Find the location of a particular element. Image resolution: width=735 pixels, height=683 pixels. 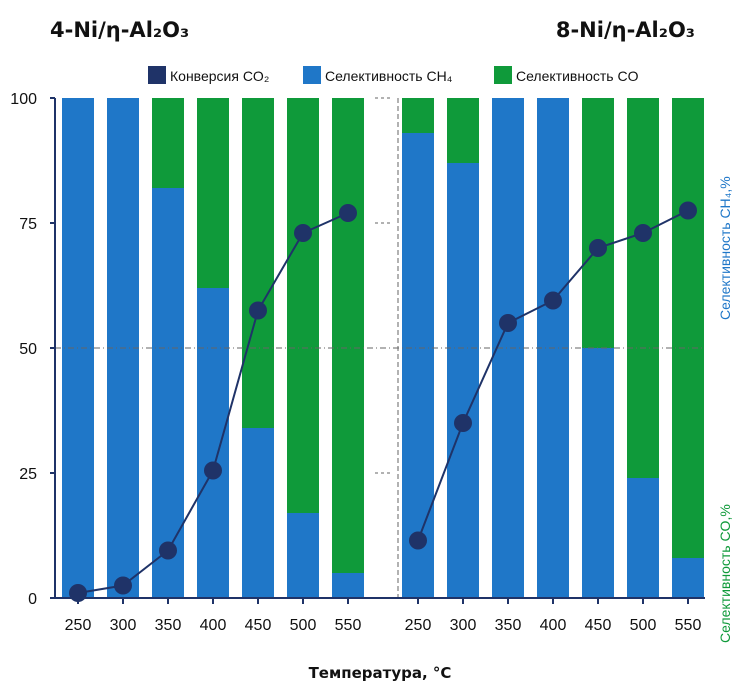

y-tick-label: 0 is located at coordinates (32, 599).